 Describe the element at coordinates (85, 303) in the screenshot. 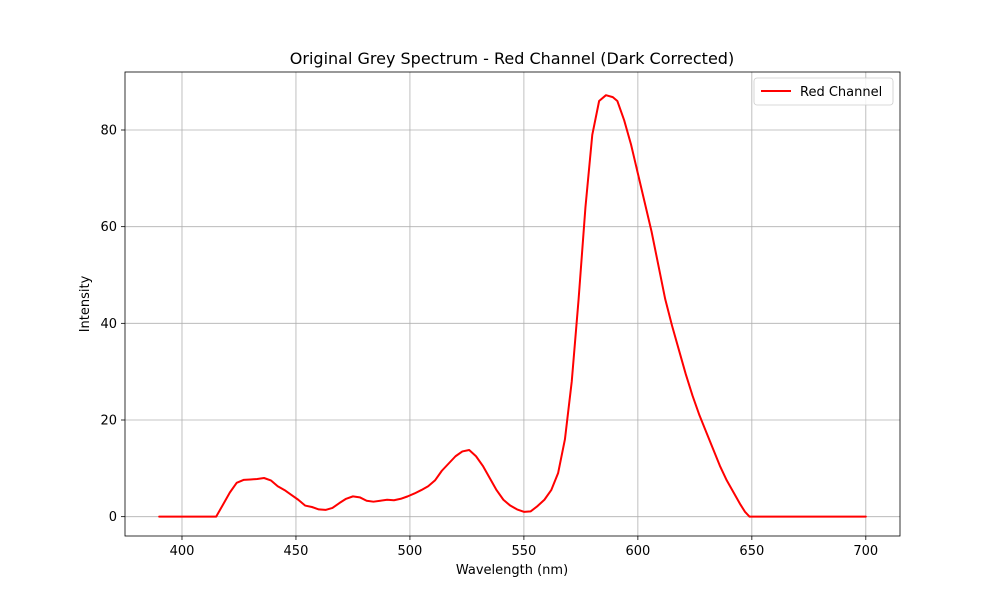

I see `y-axis-label: Intensity` at that location.